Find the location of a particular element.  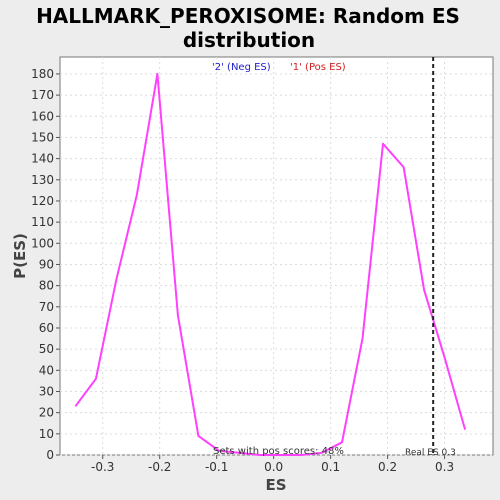

y-tick-label: 80 is located at coordinates (46, 286).